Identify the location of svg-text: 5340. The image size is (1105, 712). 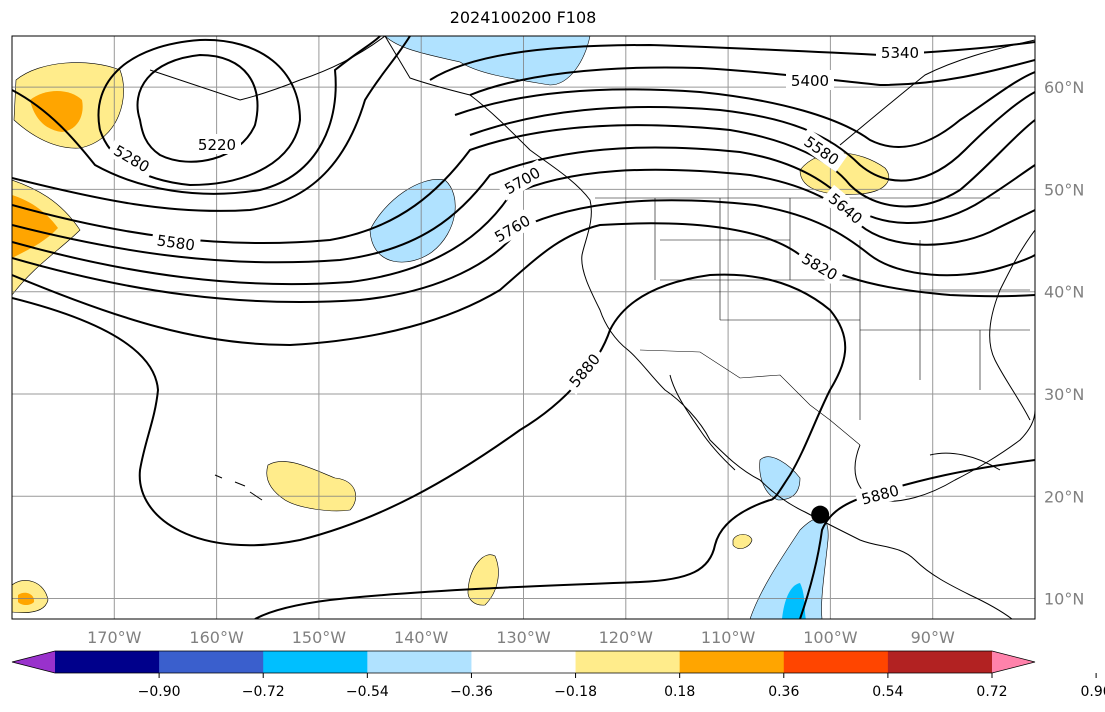
(900, 53).